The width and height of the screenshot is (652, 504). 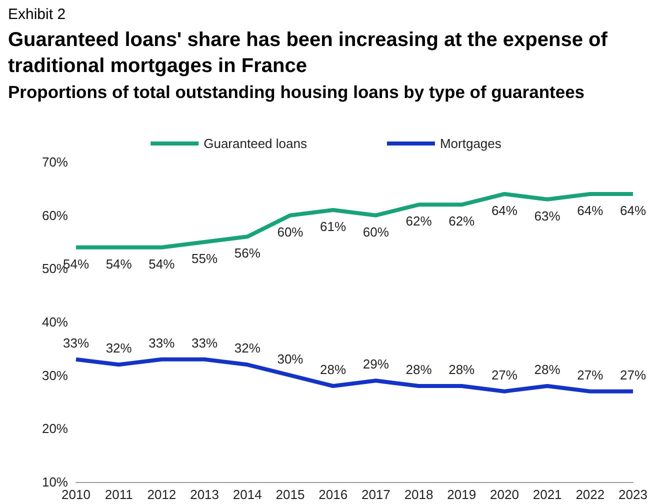 I want to click on x-tick-label: 2012, so click(x=161, y=494).